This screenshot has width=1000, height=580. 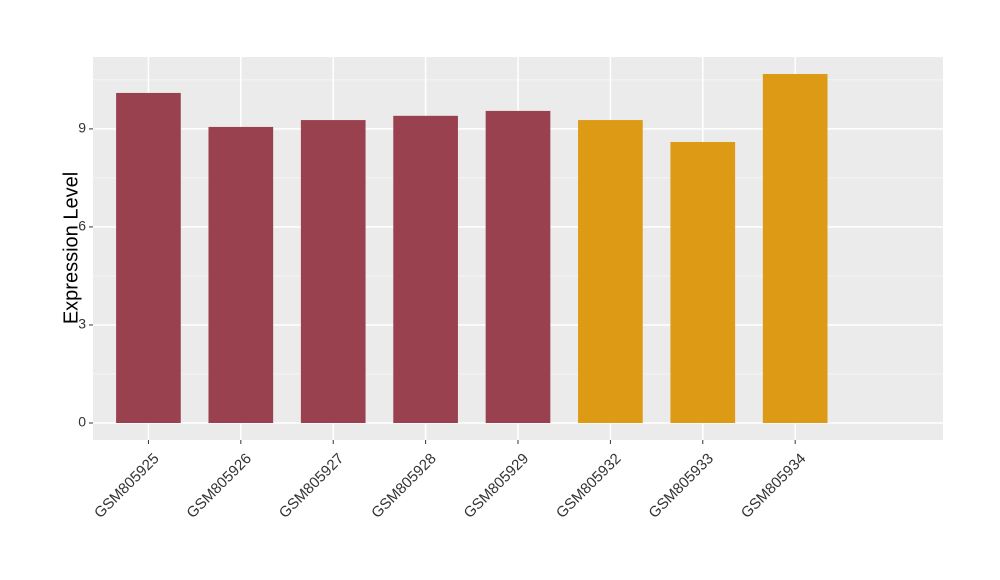 I want to click on x-tick-label: GSM805929, so click(x=497, y=486).